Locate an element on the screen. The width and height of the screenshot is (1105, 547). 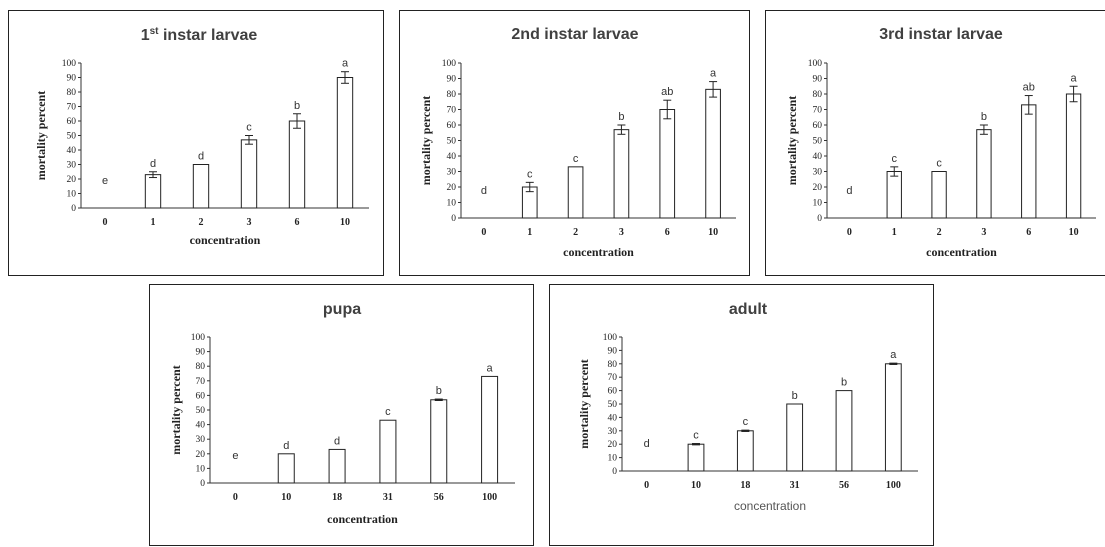
chart-title: 3rd instar larvae is located at coordinates (941, 34).